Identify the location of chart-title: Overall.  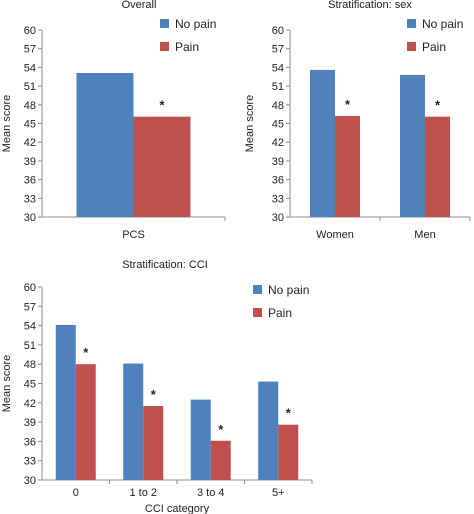
(139, 5).